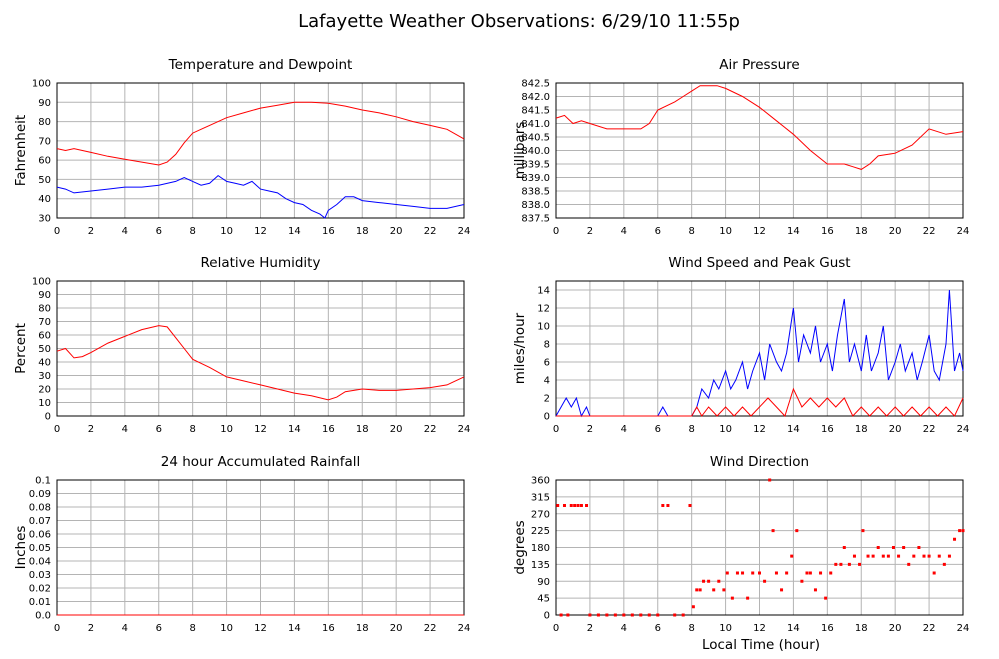 This screenshot has width=999, height=659. What do you see at coordinates (556, 231) in the screenshot?
I see `pressure-xtick-label: 0` at bounding box center [556, 231].